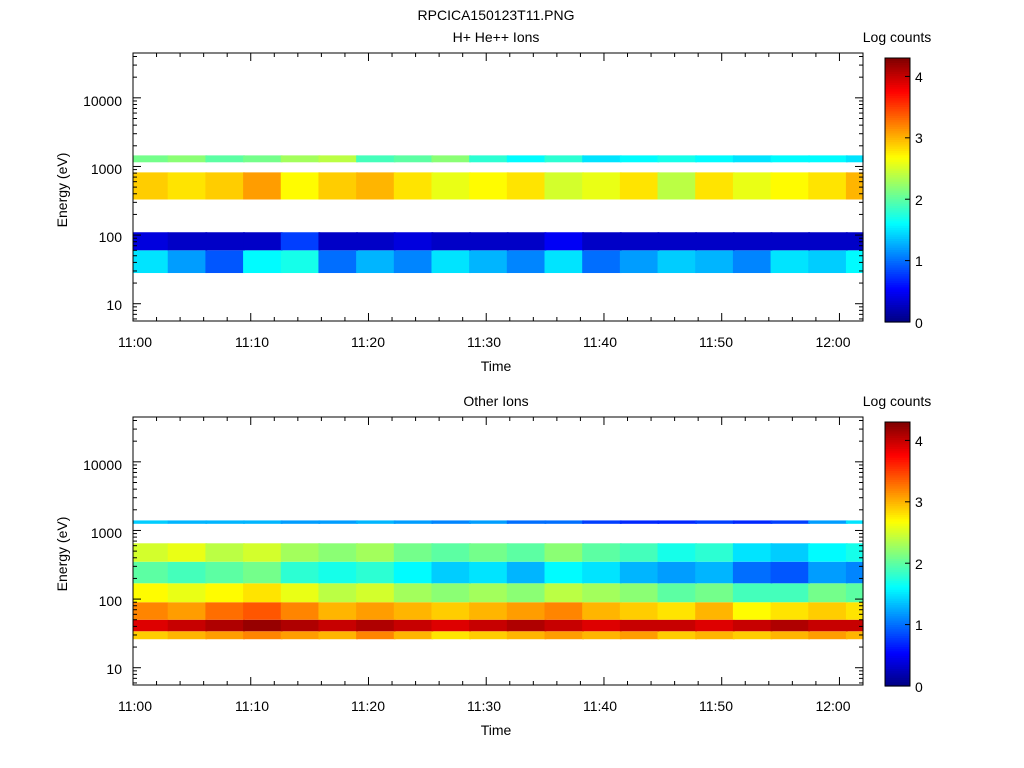  I want to click on y-tick-label-100: 100, so click(111, 237).